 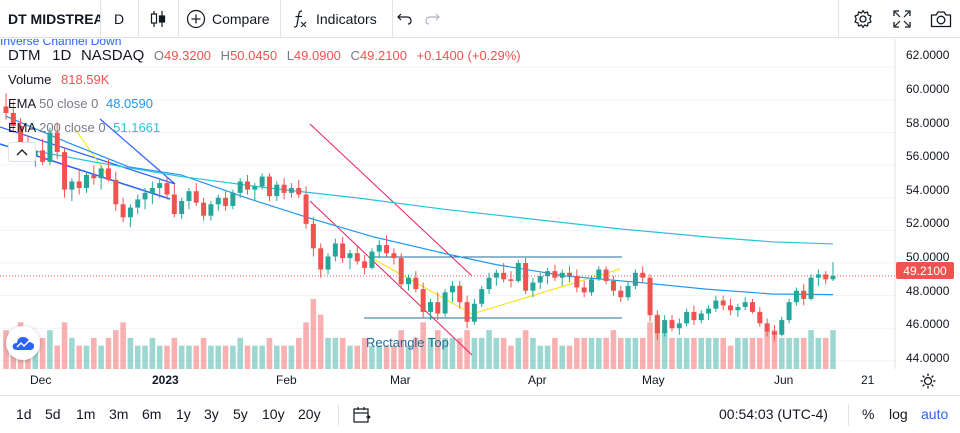 What do you see at coordinates (902, 19) in the screenshot?
I see `fullscreen-button` at bounding box center [902, 19].